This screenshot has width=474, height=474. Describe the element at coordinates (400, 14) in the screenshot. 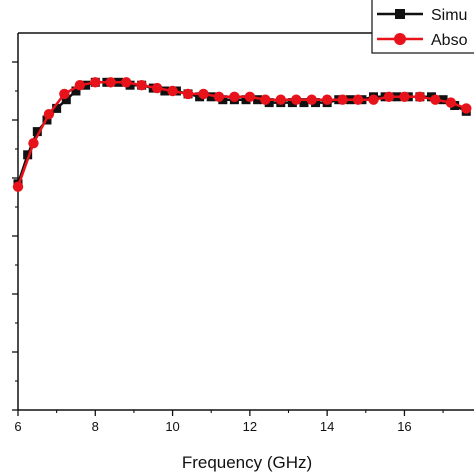

I see `legend-item-simu-marker` at that location.